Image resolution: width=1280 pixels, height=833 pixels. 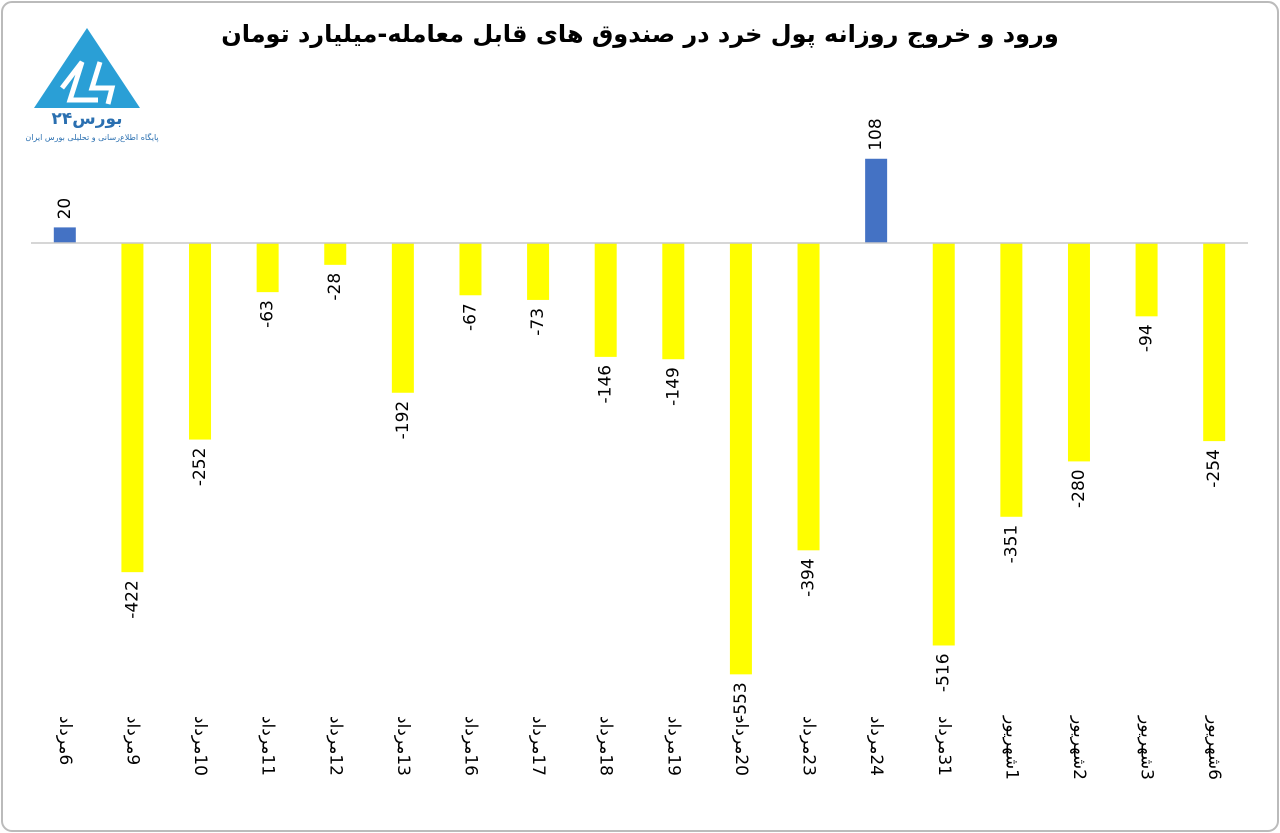 What do you see at coordinates (673, 386) in the screenshot?
I see `value-label: -149` at bounding box center [673, 386].